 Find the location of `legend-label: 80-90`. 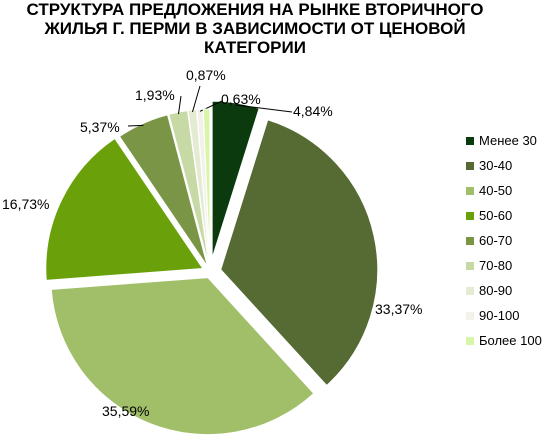

legend-label: 80-90 is located at coordinates (496, 290).